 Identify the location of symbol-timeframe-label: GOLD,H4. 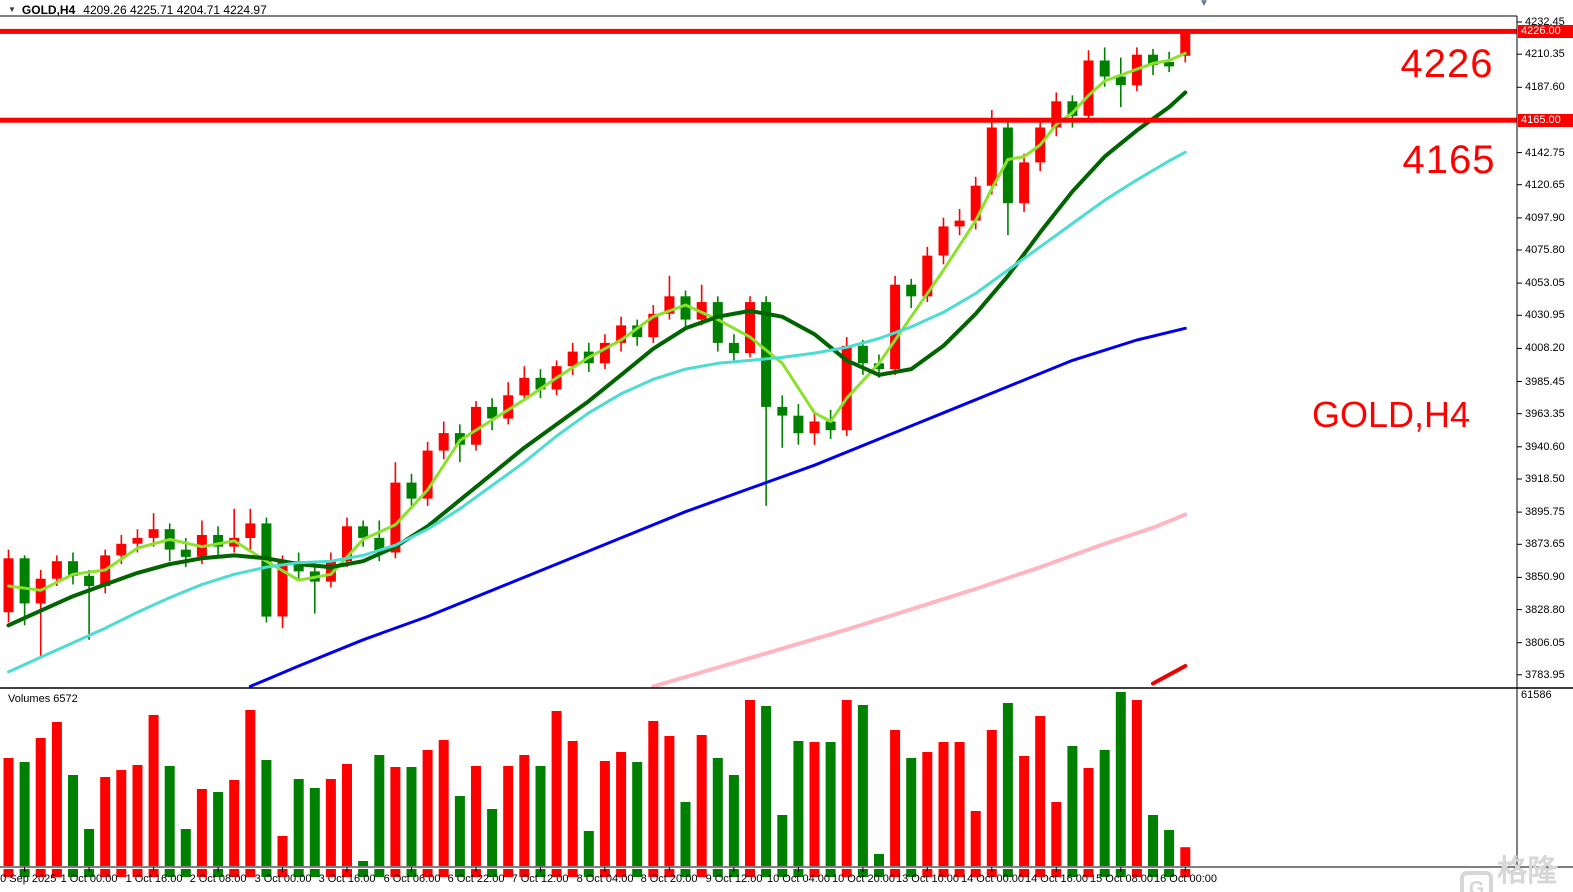
(48, 10).